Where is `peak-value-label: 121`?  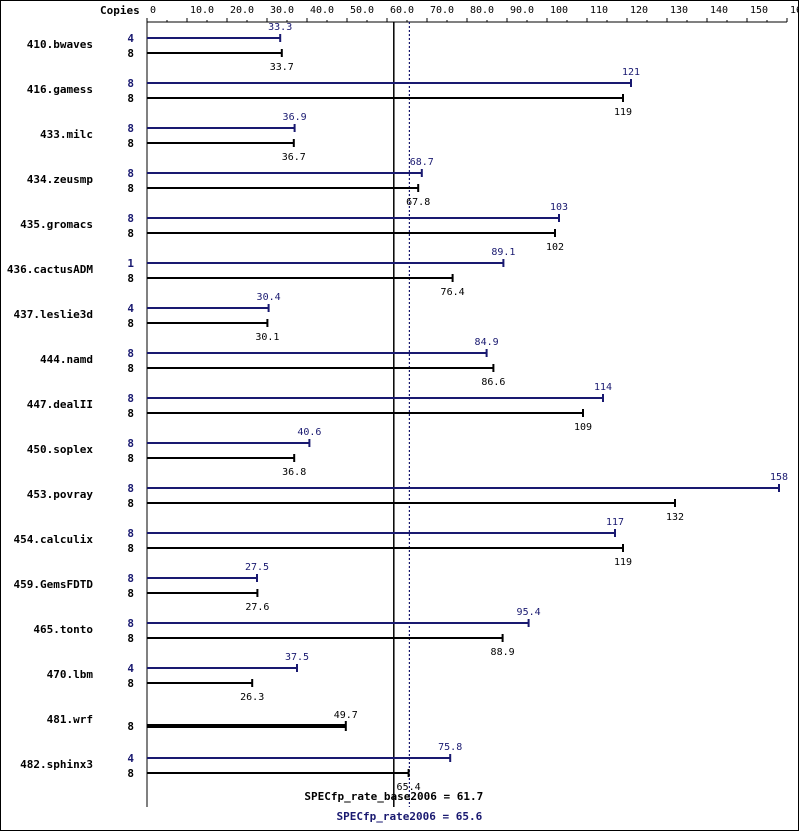 peak-value-label: 121 is located at coordinates (631, 72).